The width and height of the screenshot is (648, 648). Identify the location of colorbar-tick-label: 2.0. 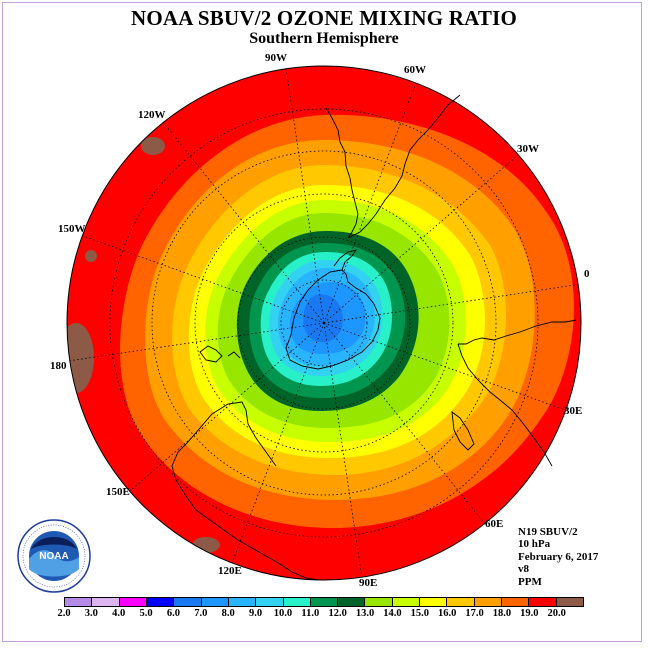
(64, 613).